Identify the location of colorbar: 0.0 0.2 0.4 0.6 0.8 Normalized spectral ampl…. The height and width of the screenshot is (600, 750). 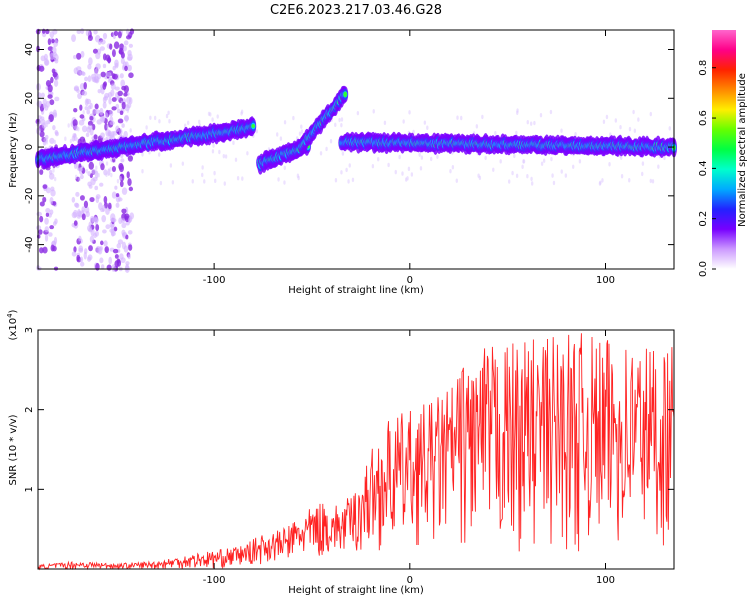
(723, 153).